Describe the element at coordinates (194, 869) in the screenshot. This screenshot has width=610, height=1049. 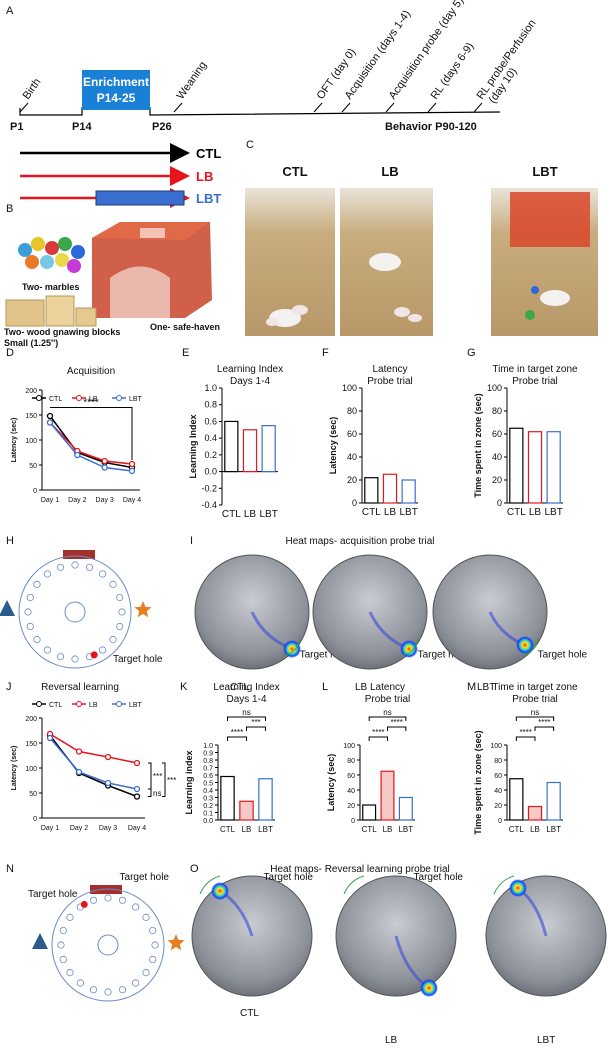
I see `panel-label: O` at that location.